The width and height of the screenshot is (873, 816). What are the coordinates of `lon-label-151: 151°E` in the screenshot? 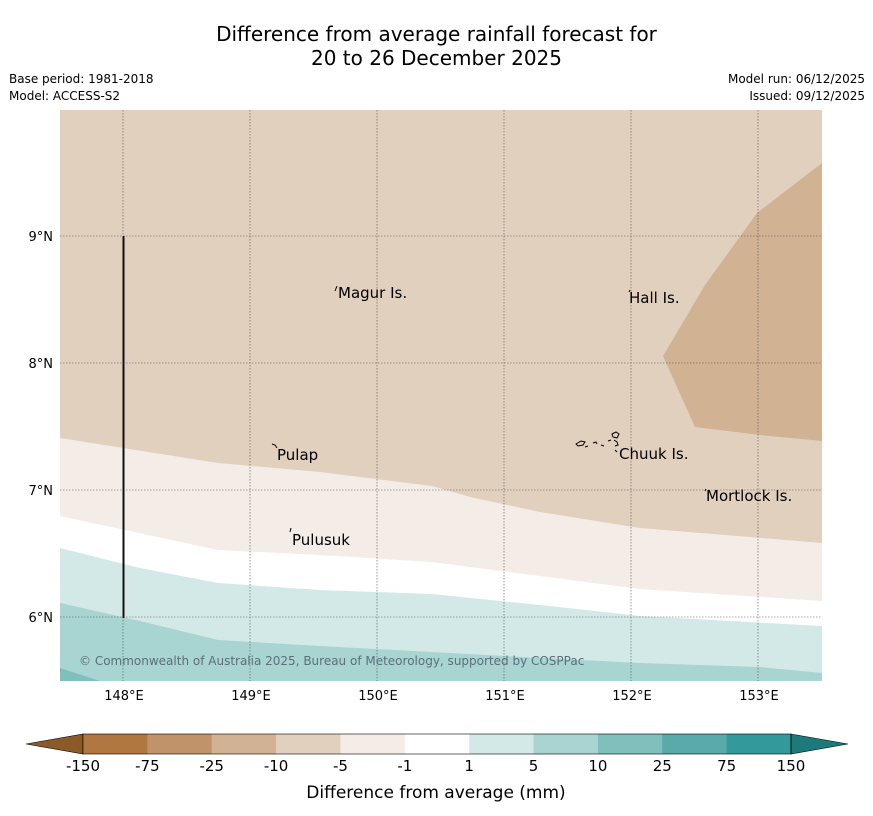 It's located at (505, 696).